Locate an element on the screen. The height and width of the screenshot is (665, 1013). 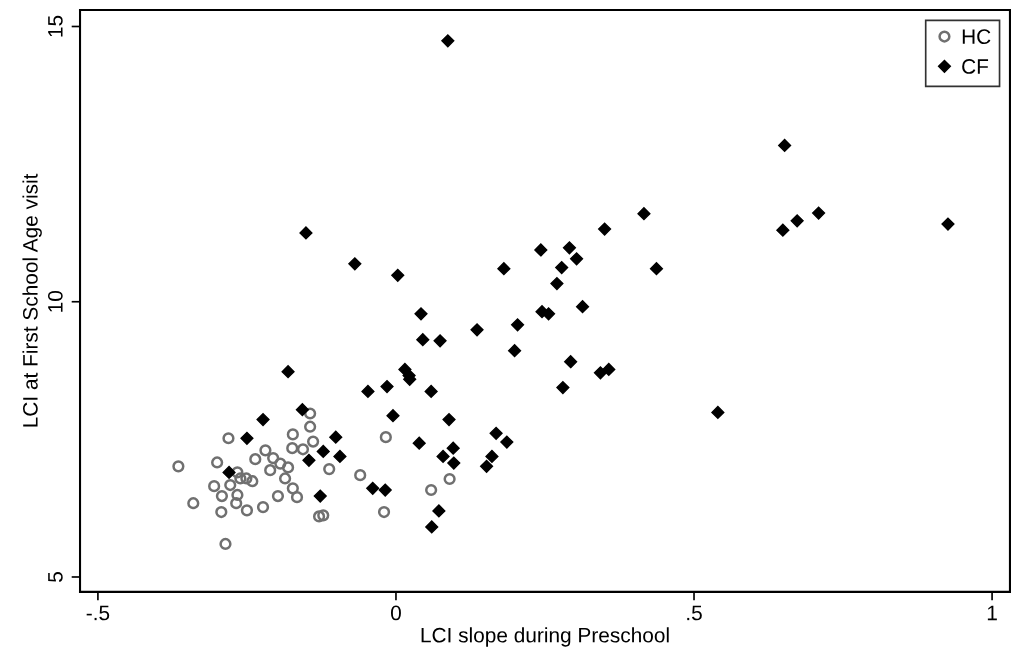
legend-label: CF is located at coordinates (975, 66).